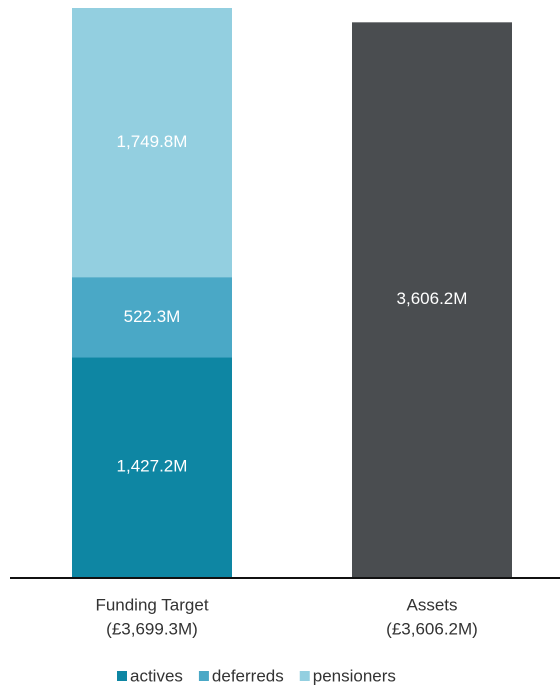  What do you see at coordinates (248, 675) in the screenshot?
I see `legend-label: deferreds` at bounding box center [248, 675].